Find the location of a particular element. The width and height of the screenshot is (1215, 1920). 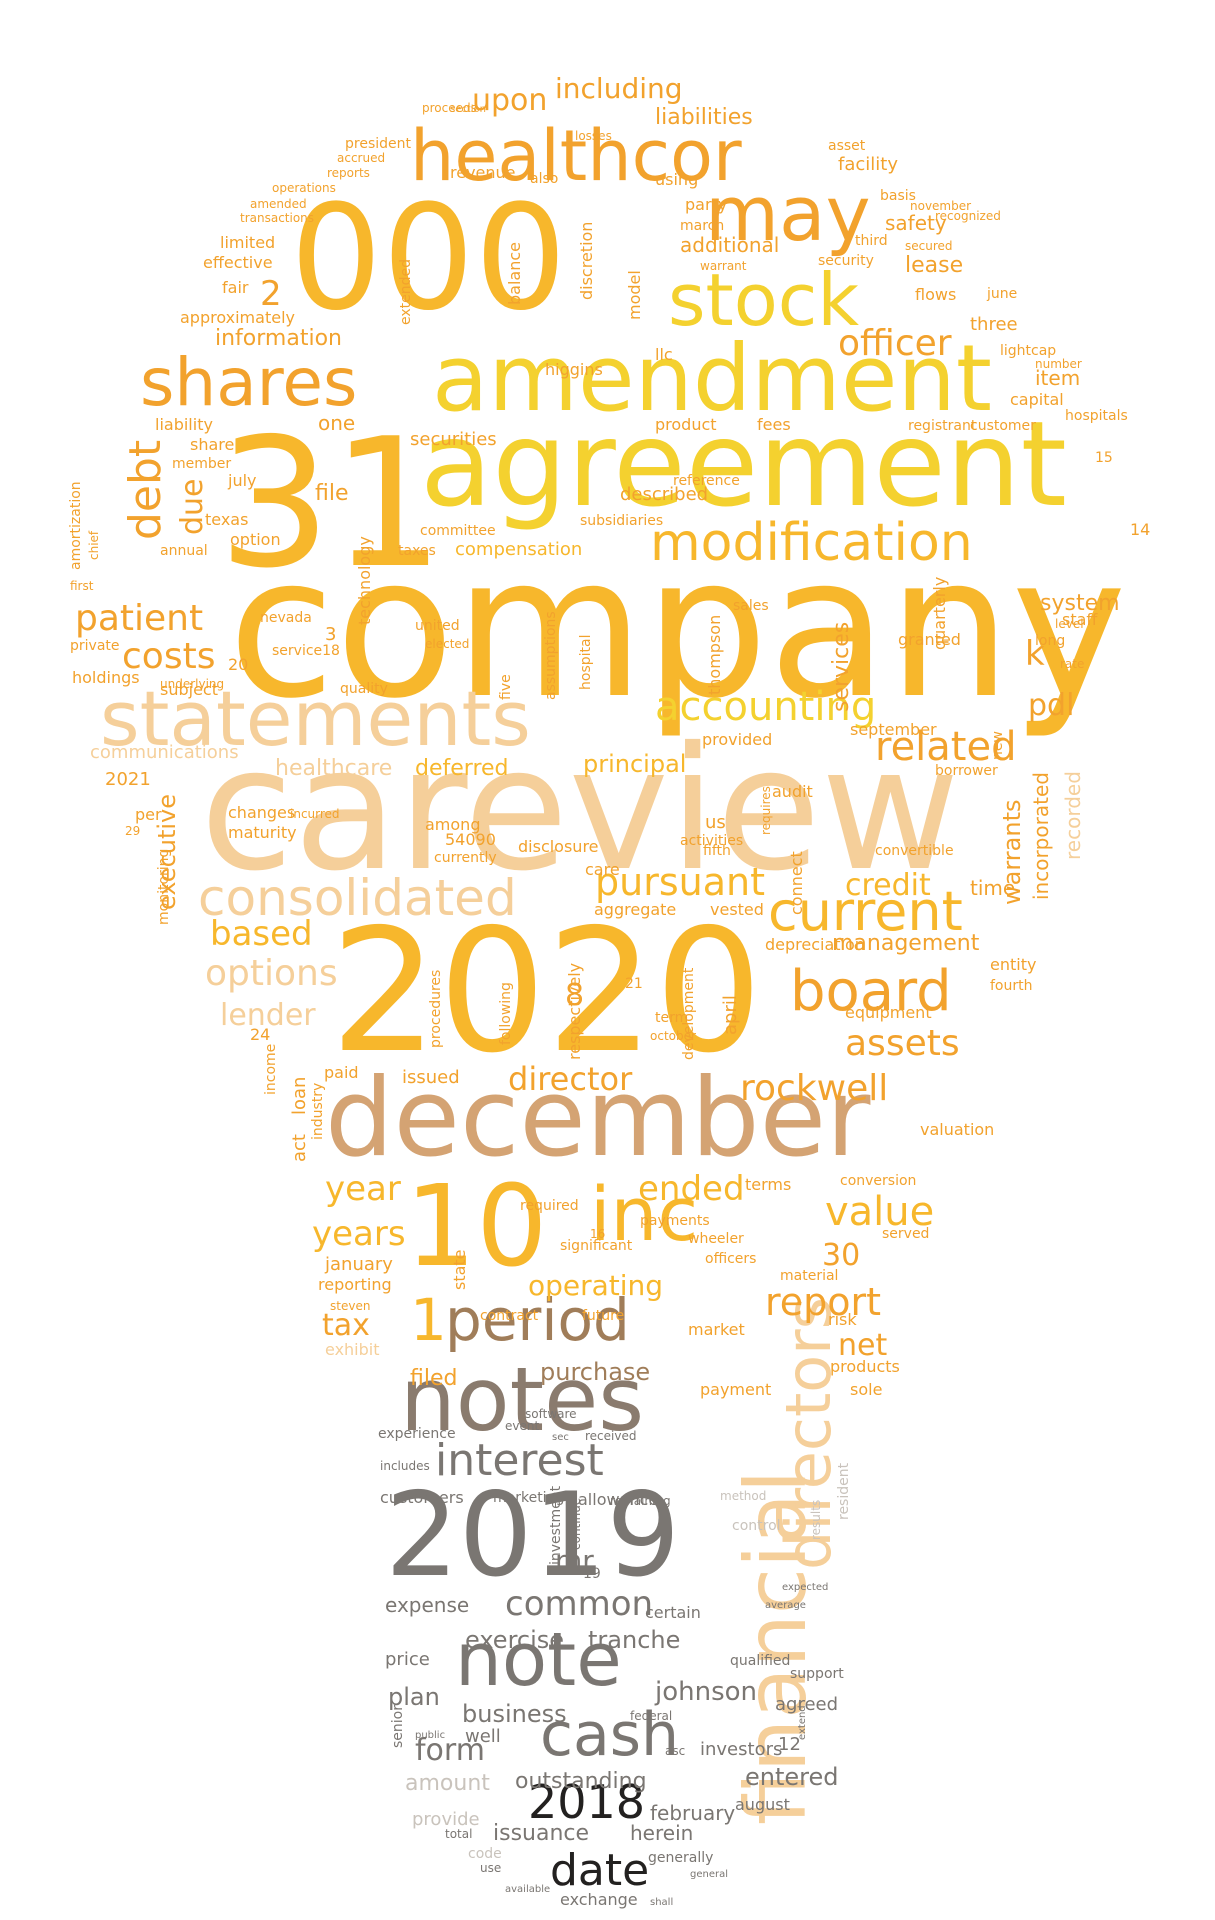

word-requires: fifth is located at coordinates (717, 851).